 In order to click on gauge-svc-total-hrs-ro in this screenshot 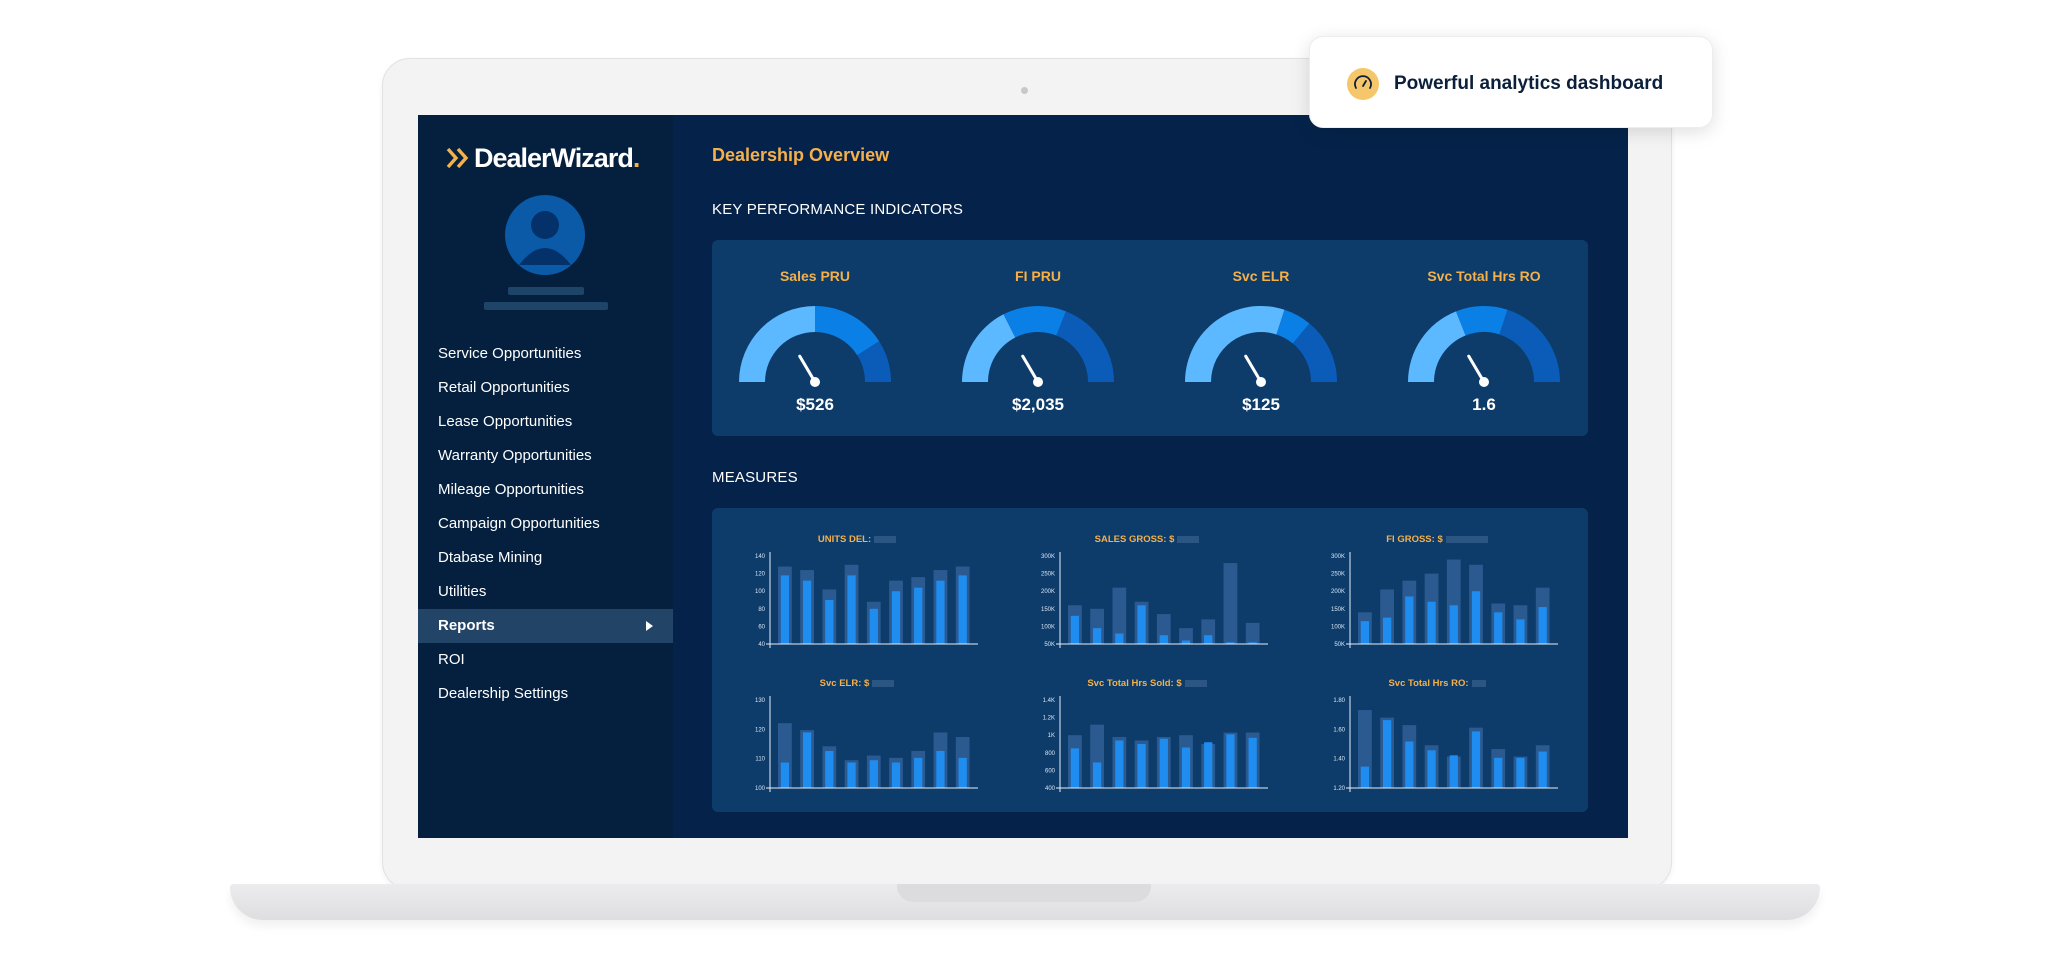, I will do `click(1484, 346)`.